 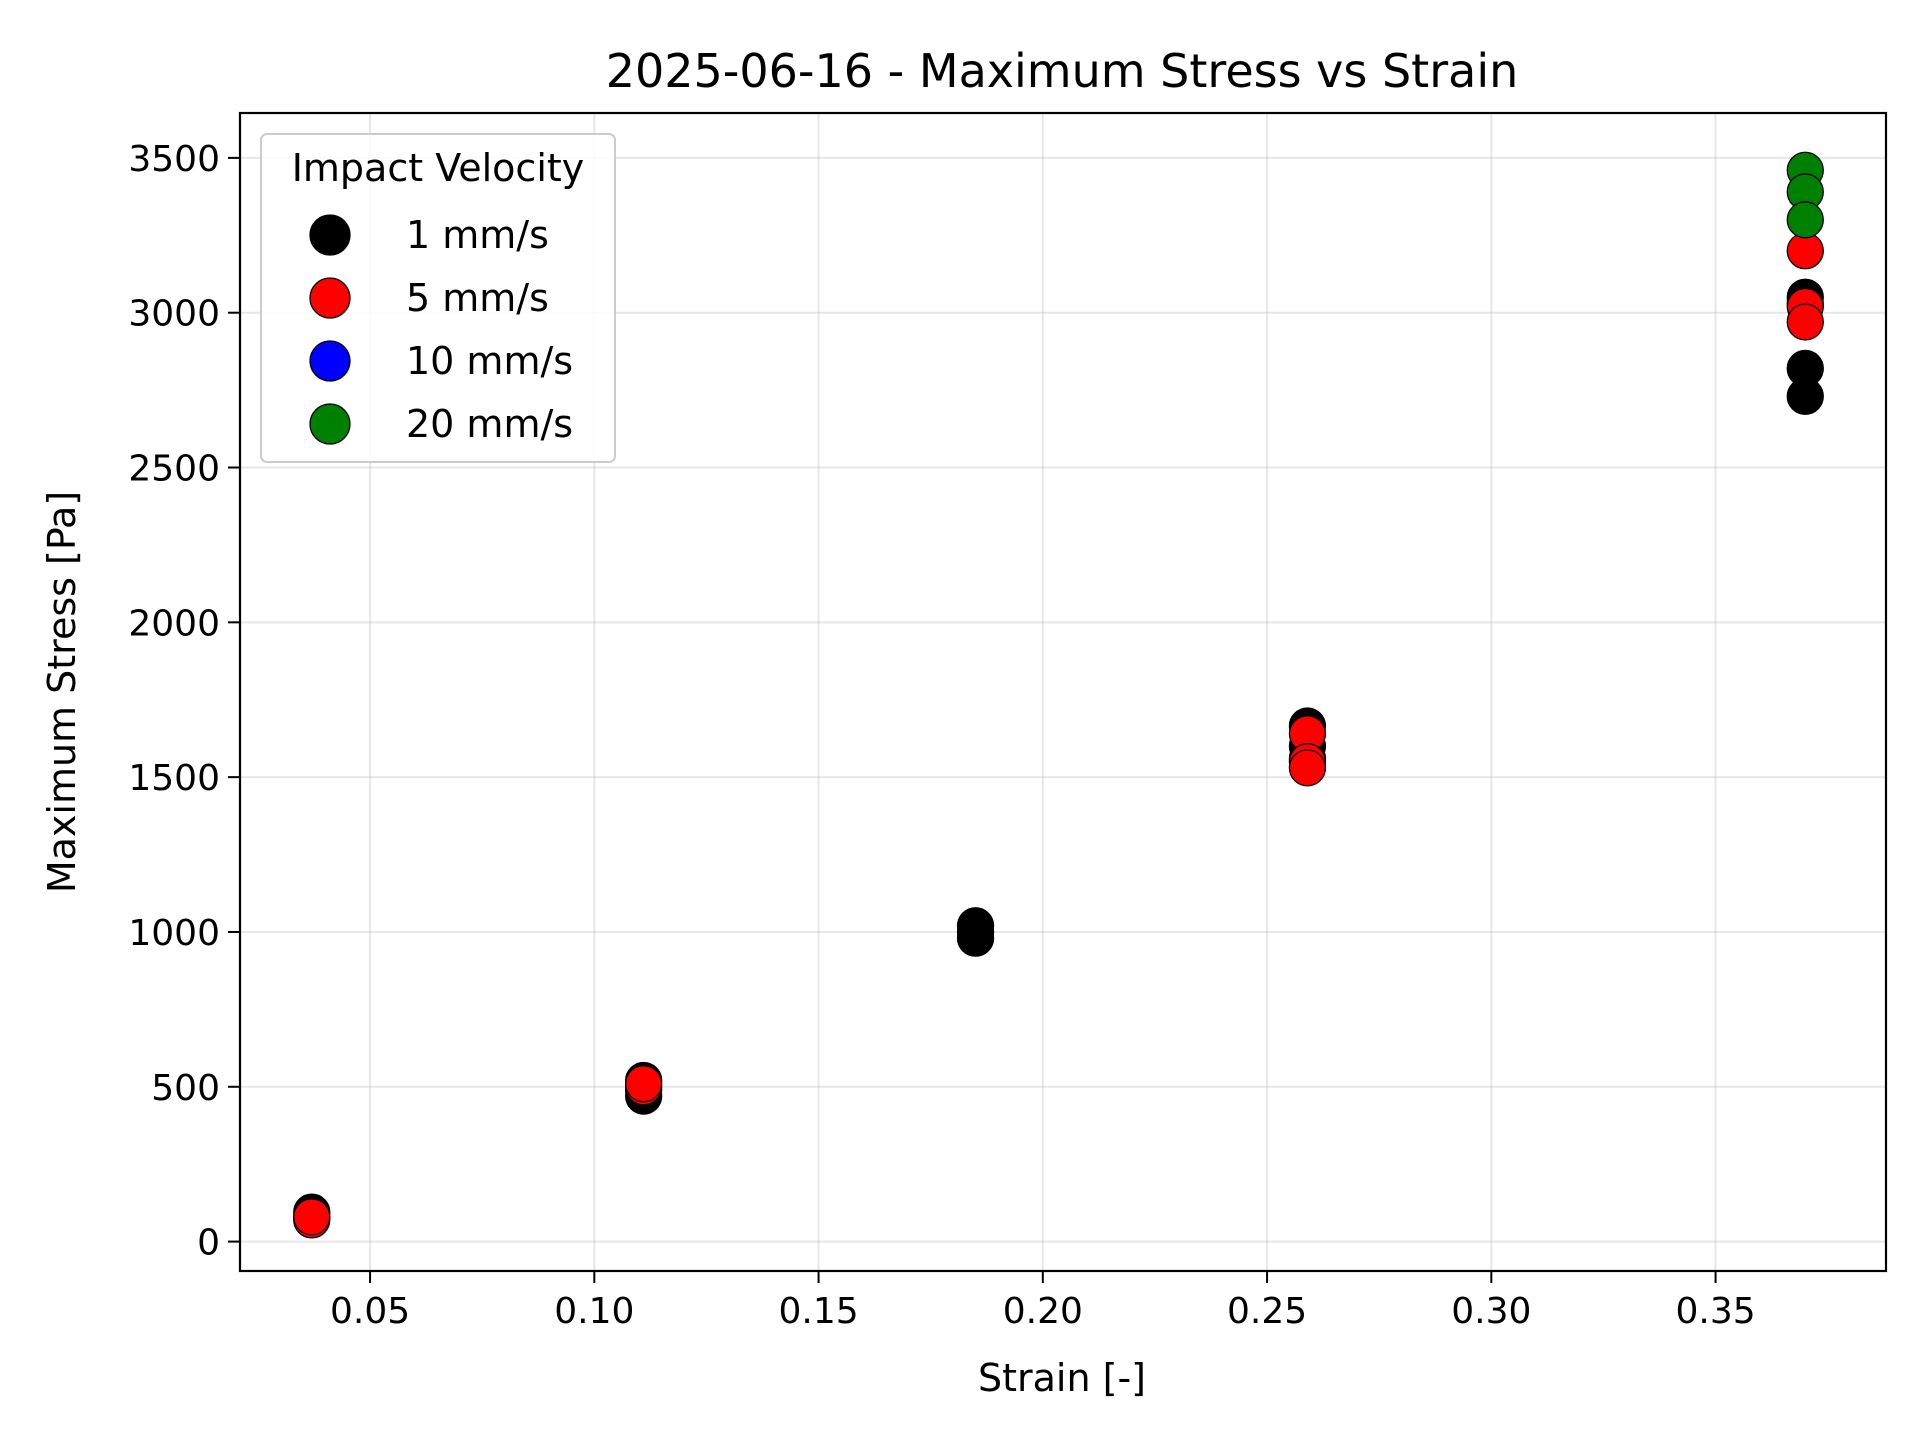 What do you see at coordinates (174, 933) in the screenshot?
I see `y-tick-label: 1000` at bounding box center [174, 933].